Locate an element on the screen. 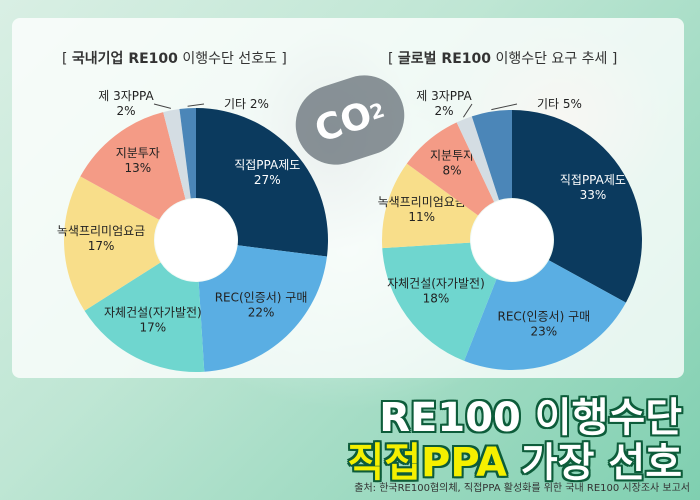 The width and height of the screenshot is (700, 500). slice-label-1-5: 제 3자PPA is located at coordinates (444, 96).